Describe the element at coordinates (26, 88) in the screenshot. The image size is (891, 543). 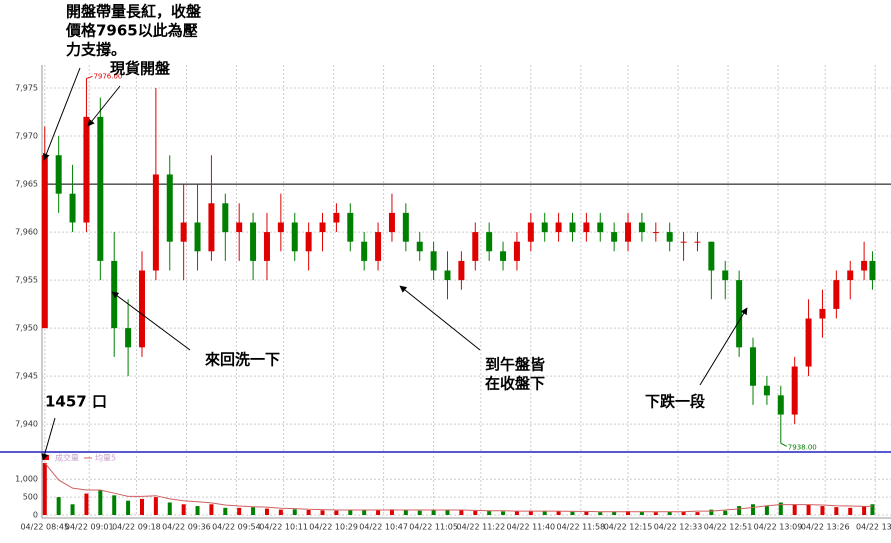
I see `y-tick-label: 7,975` at that location.